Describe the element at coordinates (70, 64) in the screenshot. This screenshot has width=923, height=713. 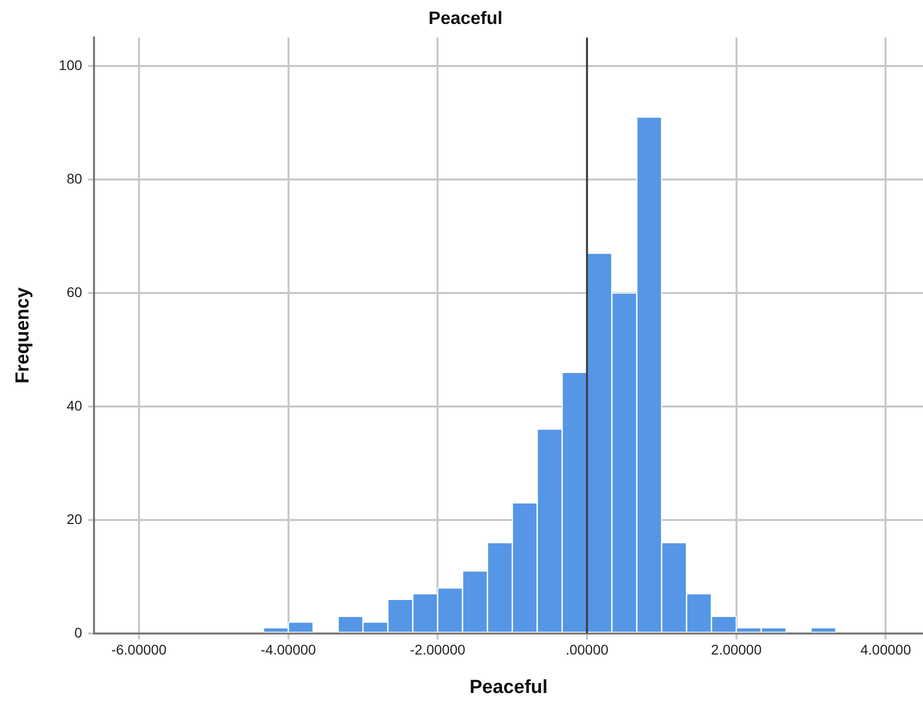
I see `y-tick-label: 100` at that location.